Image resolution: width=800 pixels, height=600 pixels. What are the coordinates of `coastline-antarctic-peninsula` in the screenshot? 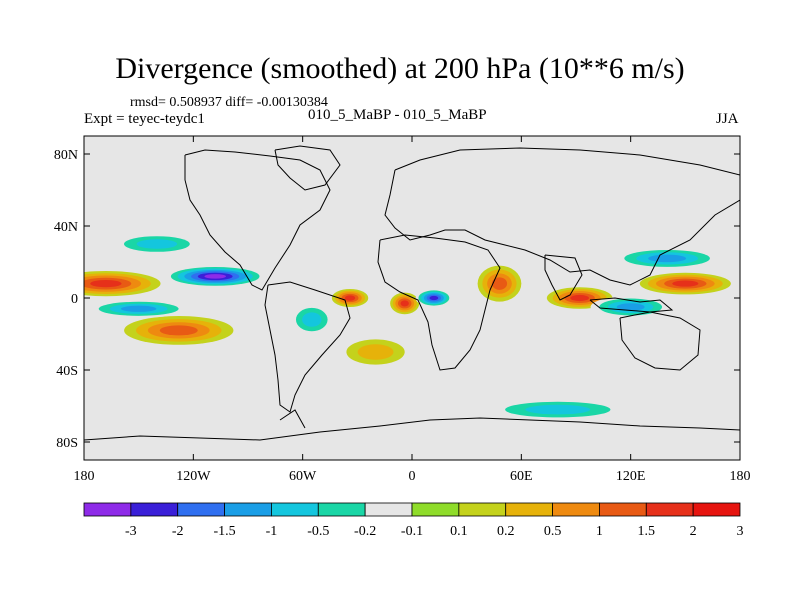 It's located at (292, 419).